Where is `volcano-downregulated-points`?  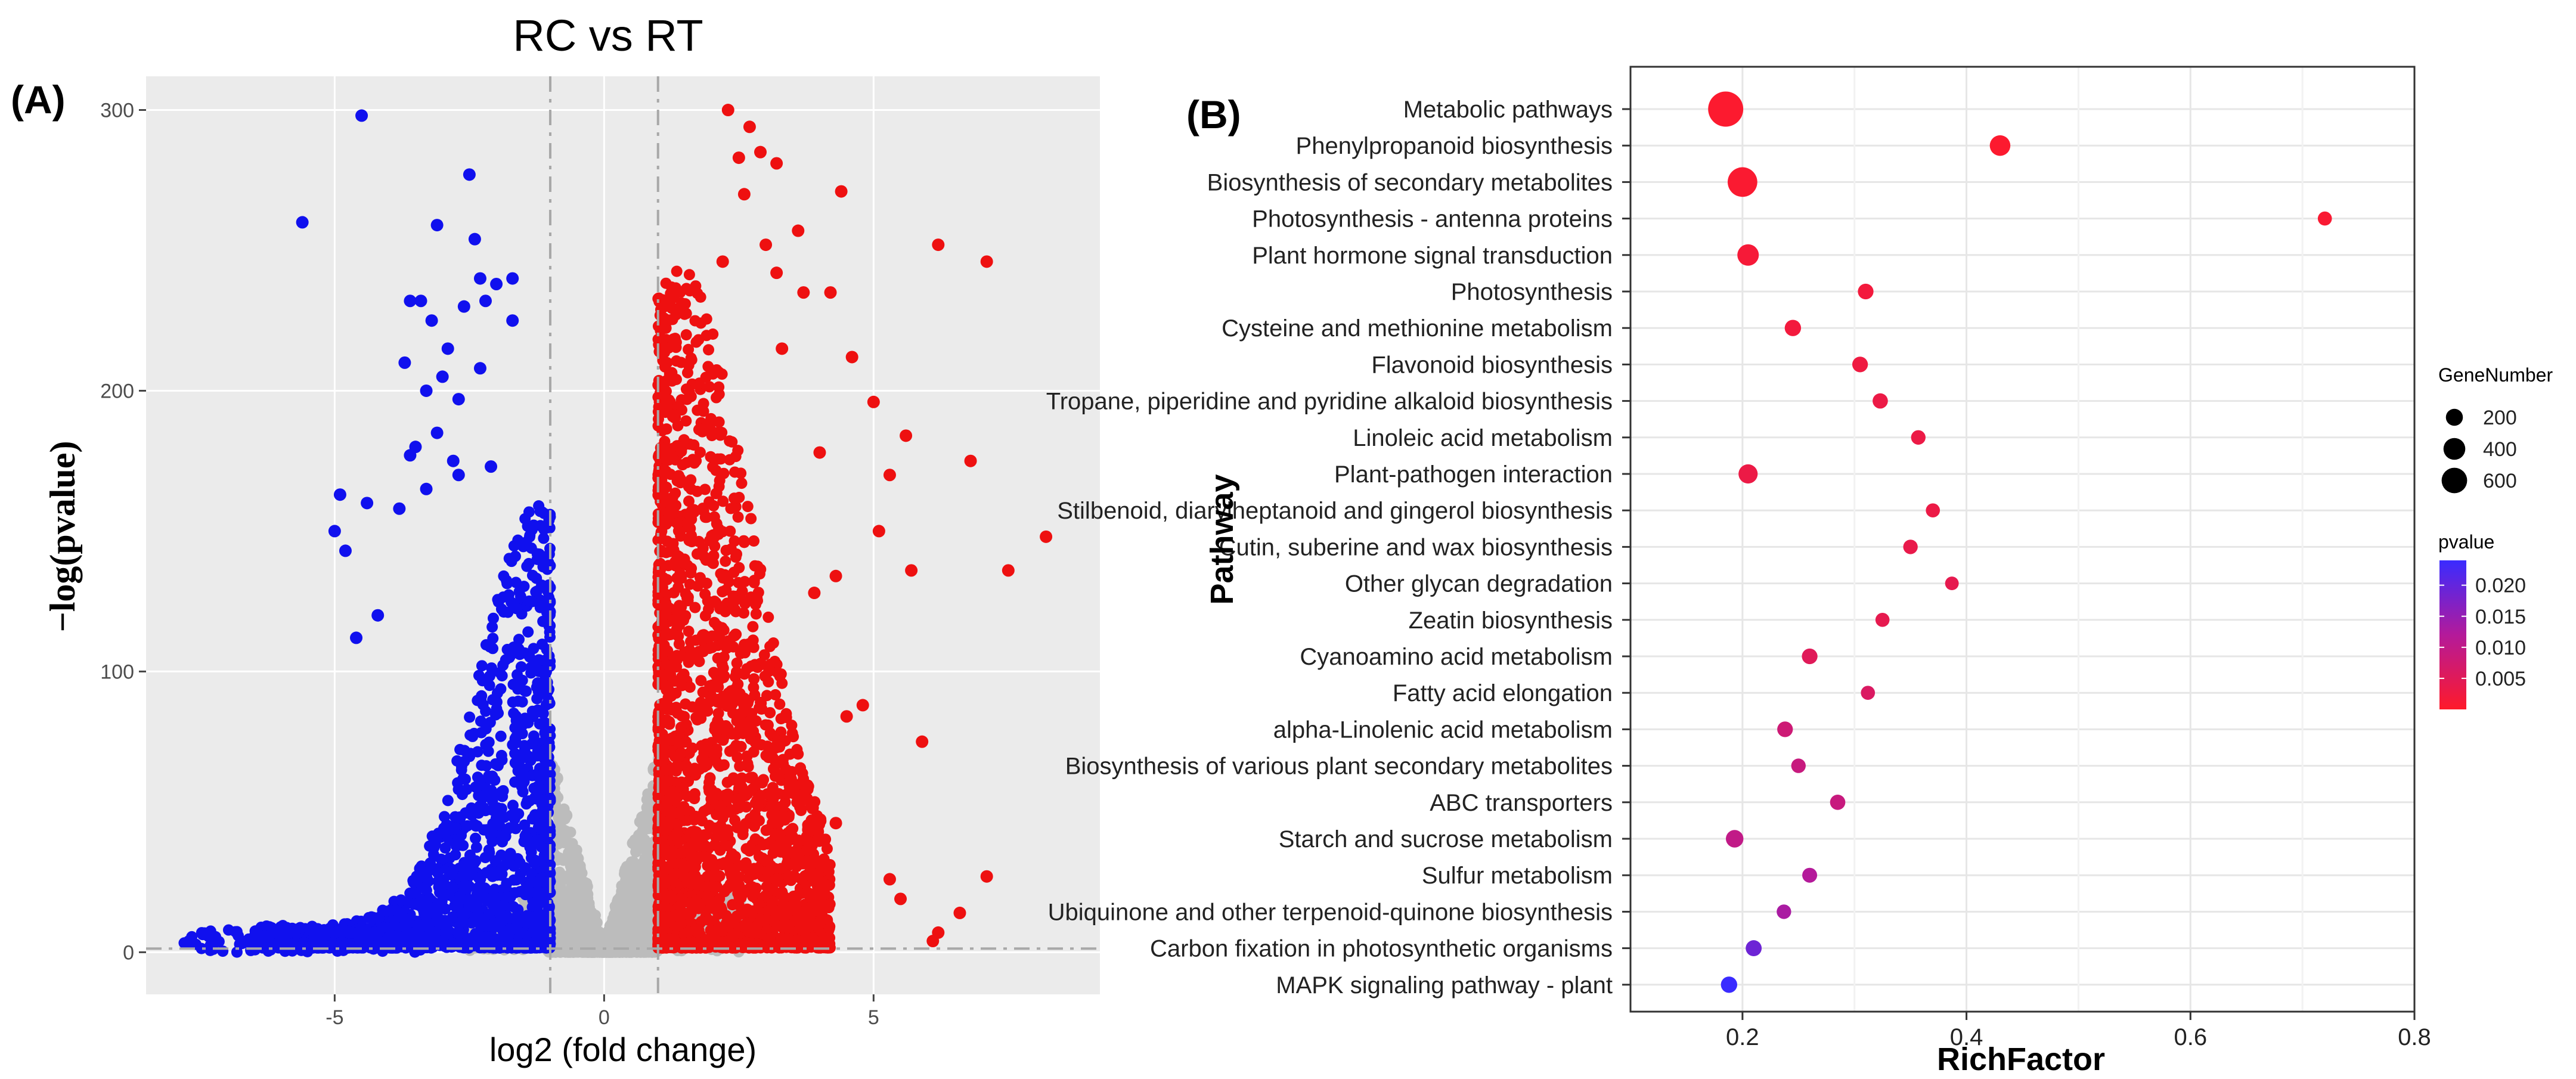 volcano-downregulated-points is located at coordinates (367, 533).